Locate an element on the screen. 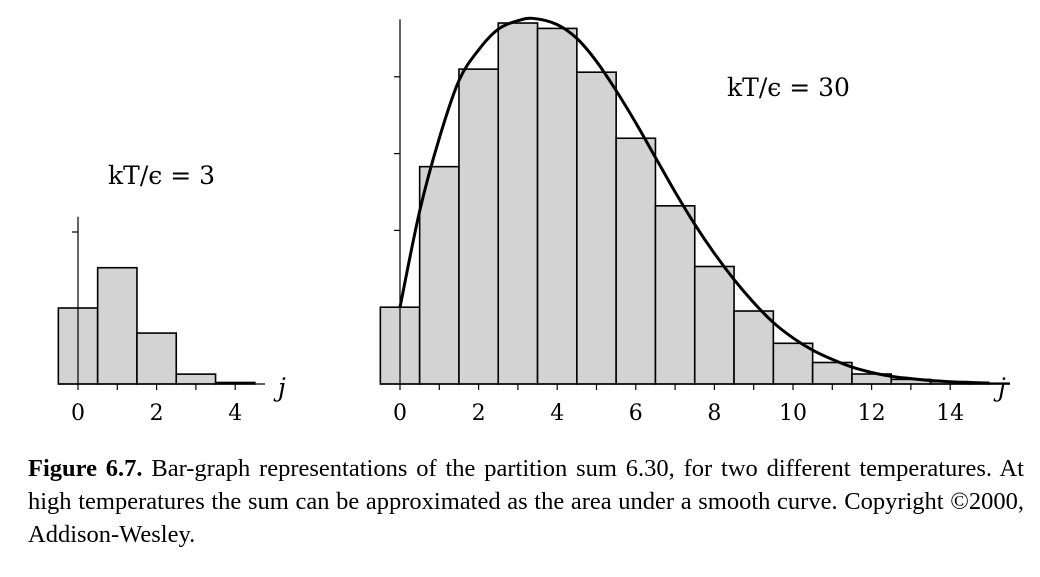 This screenshot has height=577, width=1040. small-temperature-panel: 0 2 4 j kT/ϵ = 3 is located at coordinates (171, 293).